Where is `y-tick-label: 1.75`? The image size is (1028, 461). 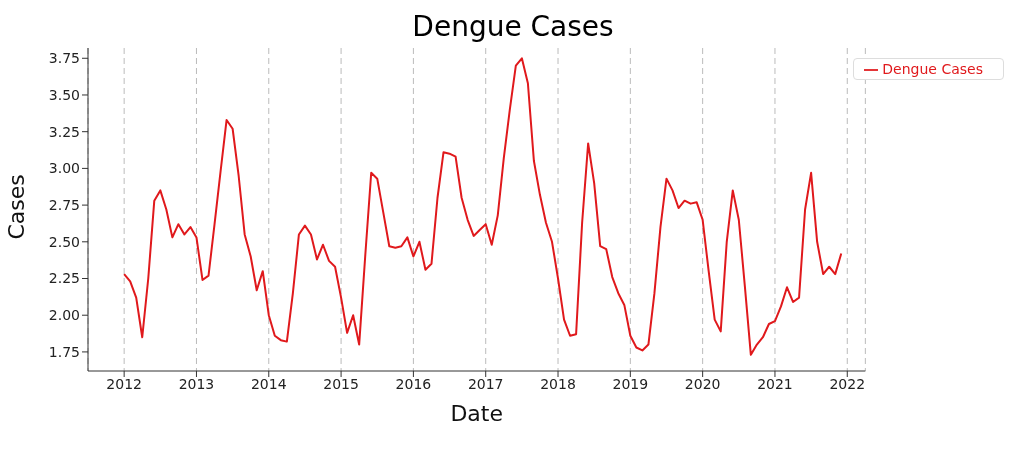
y-tick-label: 1.75 is located at coordinates (64, 351).